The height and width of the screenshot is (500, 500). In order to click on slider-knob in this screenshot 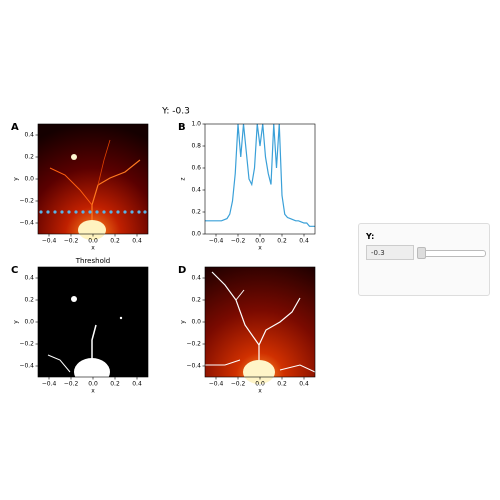, I will do `click(421, 253)`.